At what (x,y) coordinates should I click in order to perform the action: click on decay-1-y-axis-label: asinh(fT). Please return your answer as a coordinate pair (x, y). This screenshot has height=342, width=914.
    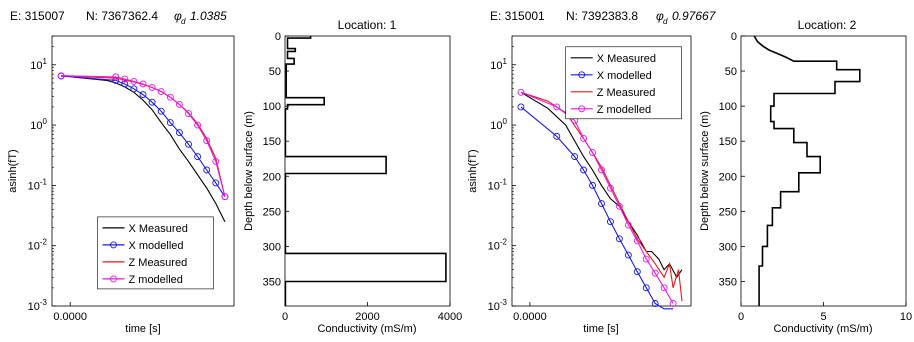
    Looking at the image, I should click on (13, 170).